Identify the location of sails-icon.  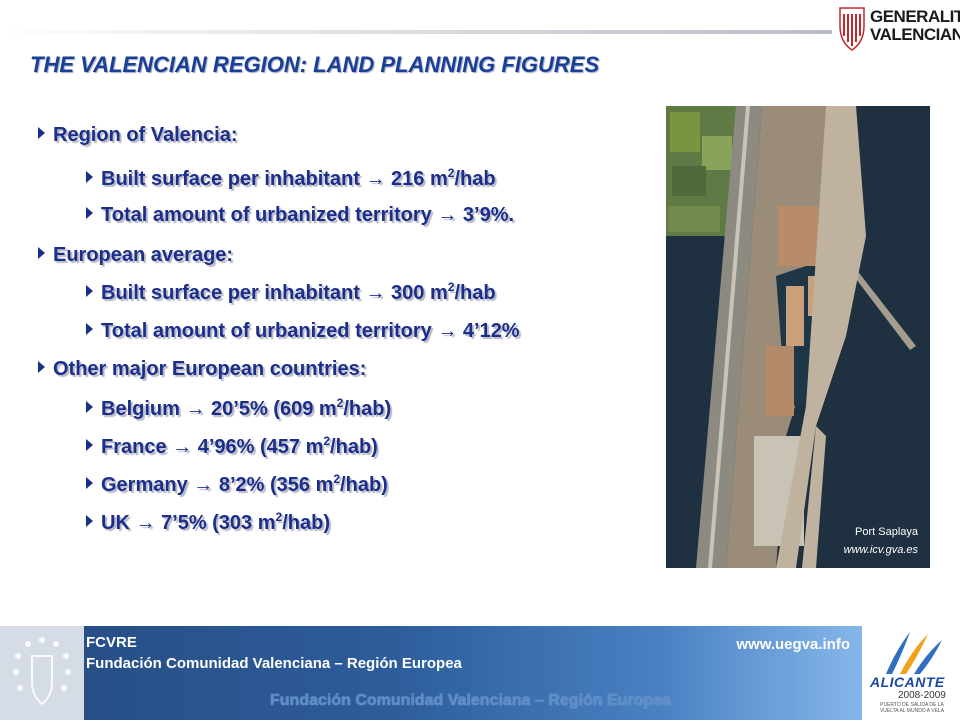
(914, 653).